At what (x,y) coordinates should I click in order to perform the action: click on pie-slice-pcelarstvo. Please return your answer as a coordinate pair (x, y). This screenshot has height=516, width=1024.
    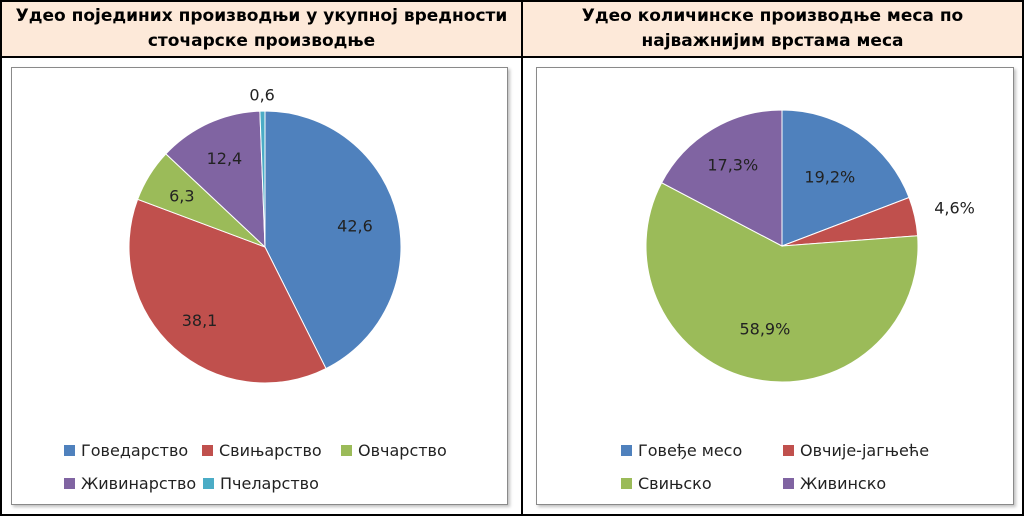
    Looking at the image, I should click on (262, 179).